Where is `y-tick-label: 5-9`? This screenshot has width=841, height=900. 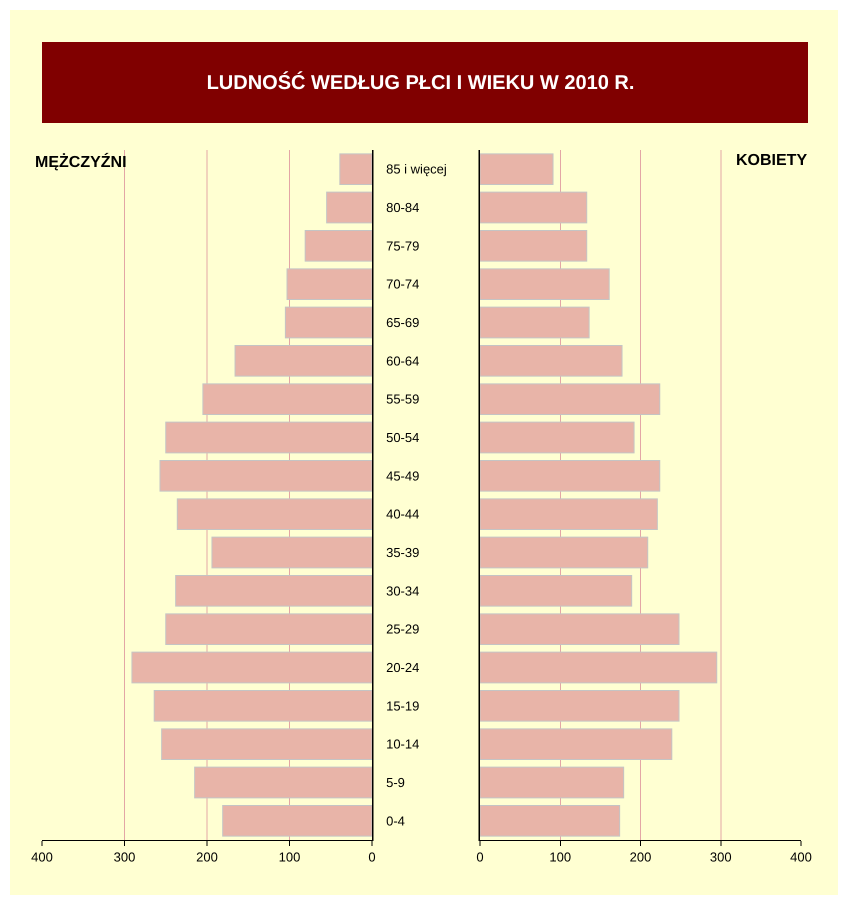
y-tick-label: 5-9 is located at coordinates (395, 782).